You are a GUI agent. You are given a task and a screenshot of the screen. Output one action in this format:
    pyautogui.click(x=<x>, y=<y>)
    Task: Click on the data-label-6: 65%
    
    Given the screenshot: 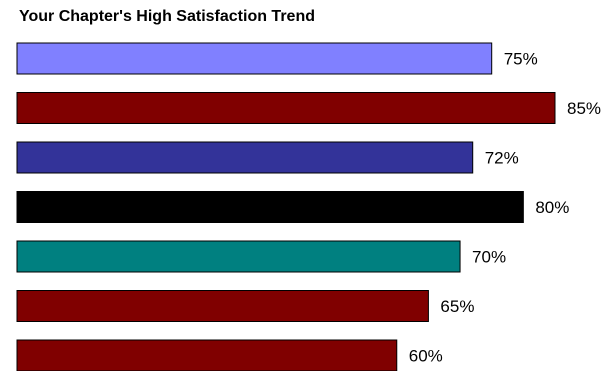 What is the action you would take?
    pyautogui.click(x=457, y=306)
    